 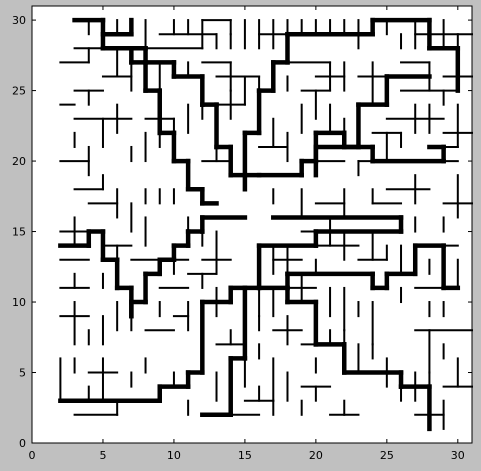 I want to click on y-tick-label: 25, so click(x=19, y=91).